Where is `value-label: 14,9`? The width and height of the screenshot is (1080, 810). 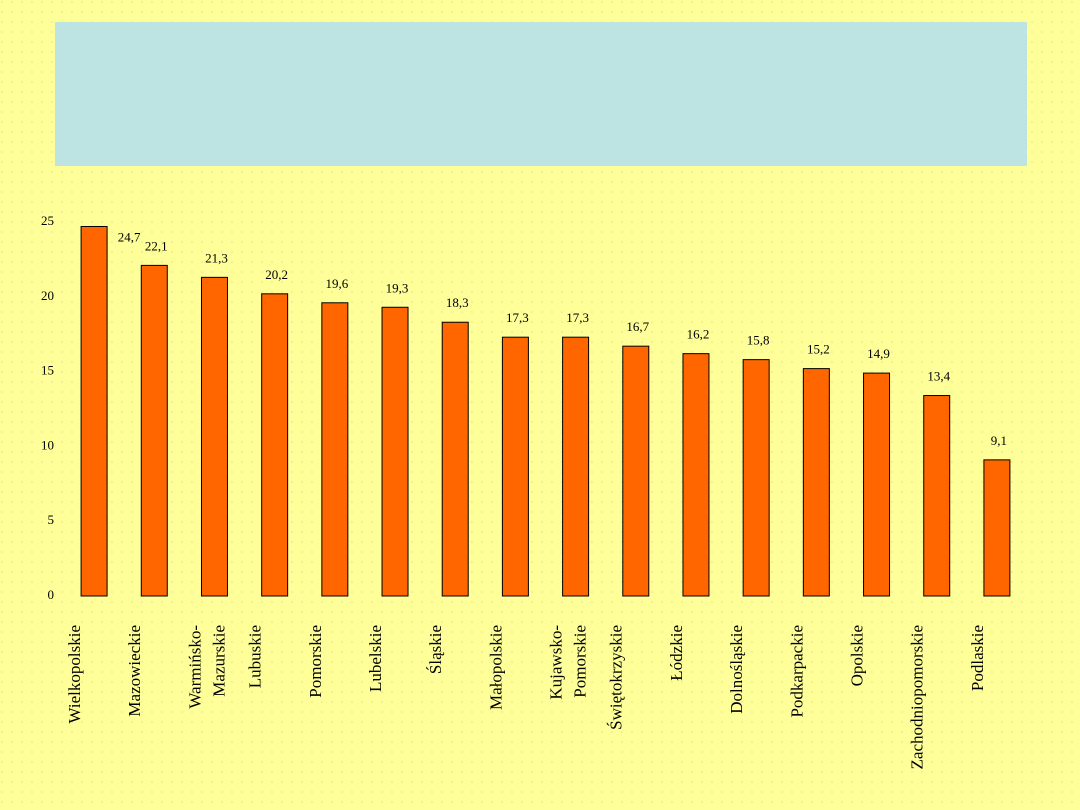
value-label: 14,9 is located at coordinates (878, 353).